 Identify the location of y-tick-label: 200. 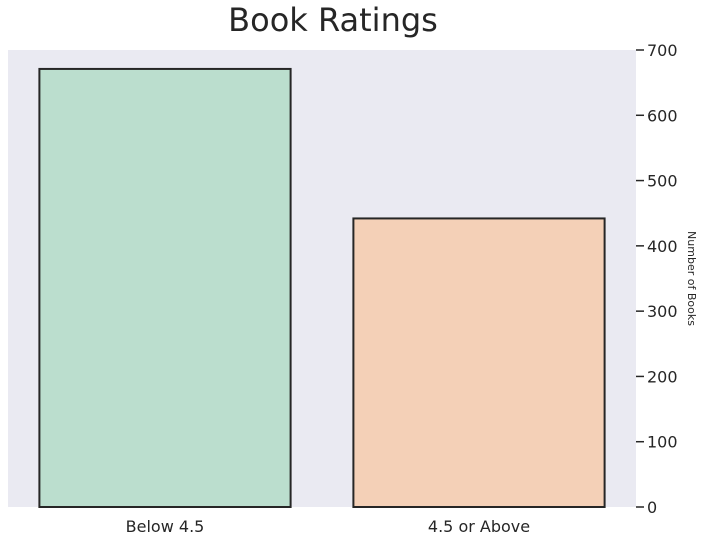
(662, 376).